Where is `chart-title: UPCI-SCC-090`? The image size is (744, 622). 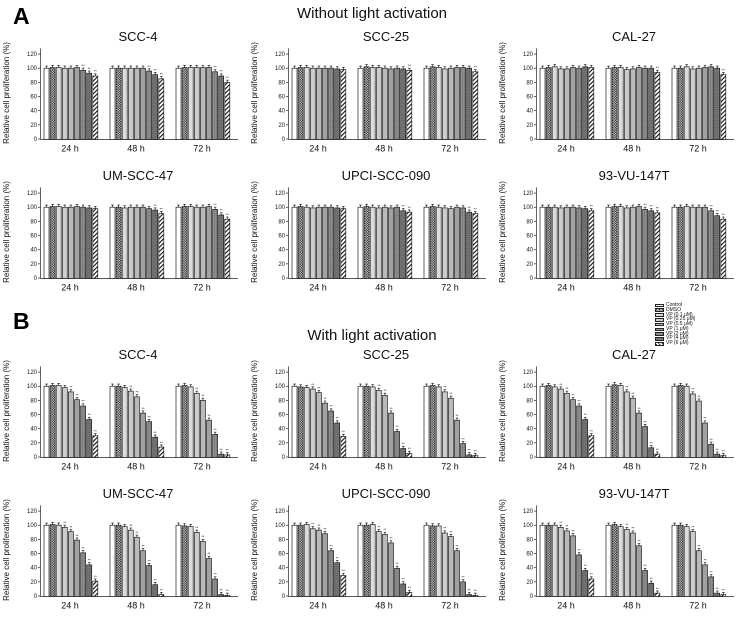 chart-title: UPCI-SCC-090 is located at coordinates (386, 175).